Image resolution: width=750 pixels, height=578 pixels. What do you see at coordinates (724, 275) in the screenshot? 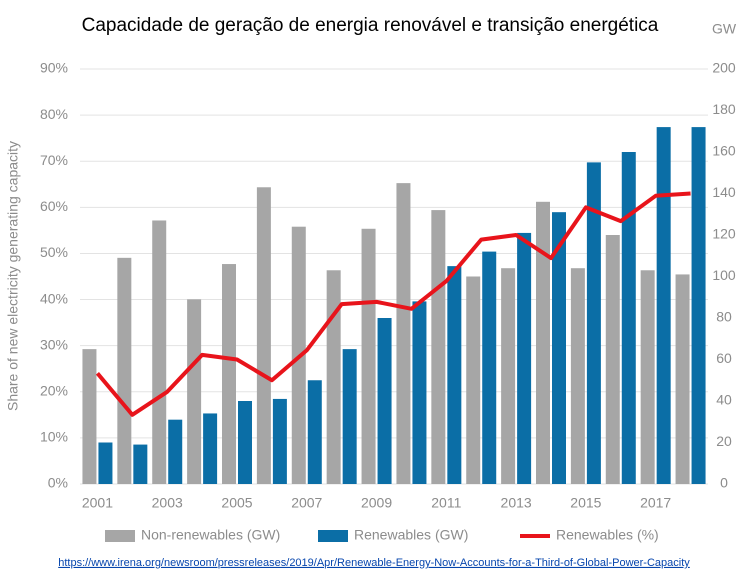
I see `y2-tick-label: 100` at bounding box center [724, 275].